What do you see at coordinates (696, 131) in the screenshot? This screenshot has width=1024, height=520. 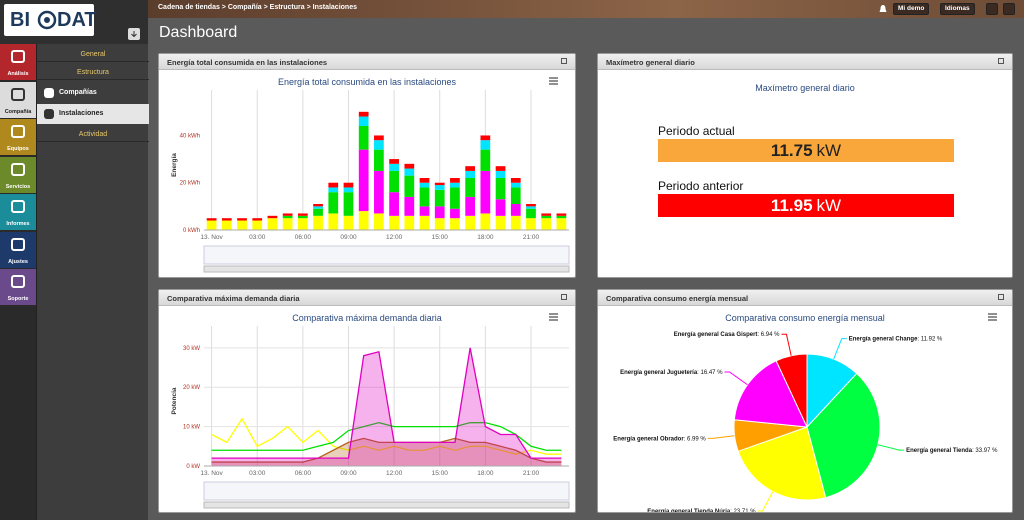 I see `period-label: Periodo actual` at bounding box center [696, 131].